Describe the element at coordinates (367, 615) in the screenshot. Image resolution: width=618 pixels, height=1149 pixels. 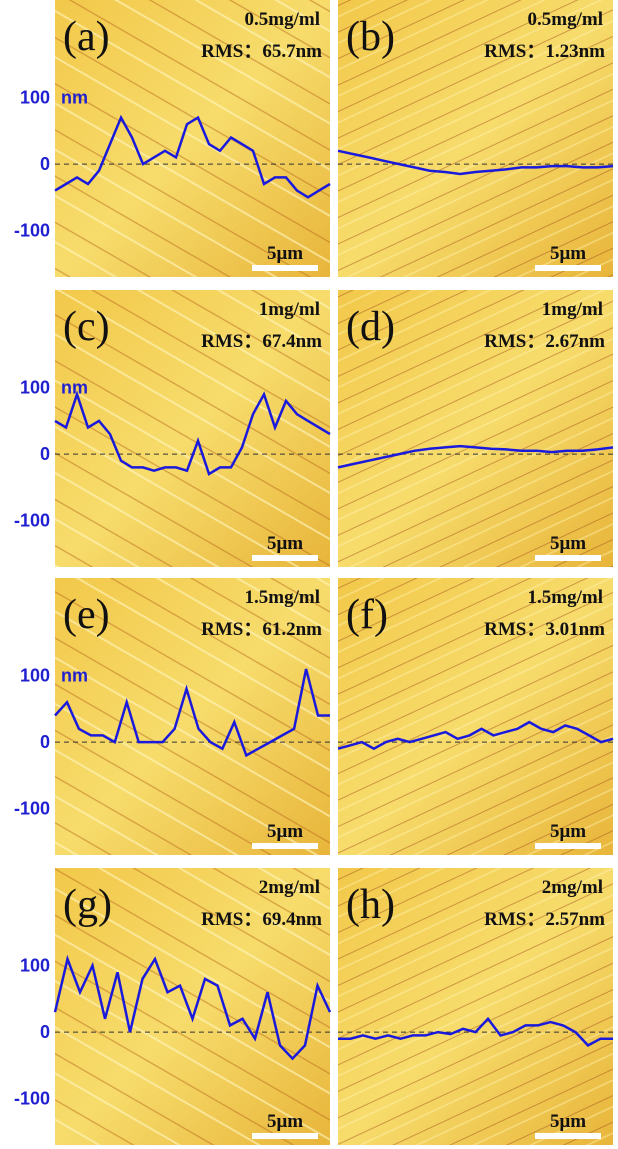
I see `panel-label: (f)` at that location.